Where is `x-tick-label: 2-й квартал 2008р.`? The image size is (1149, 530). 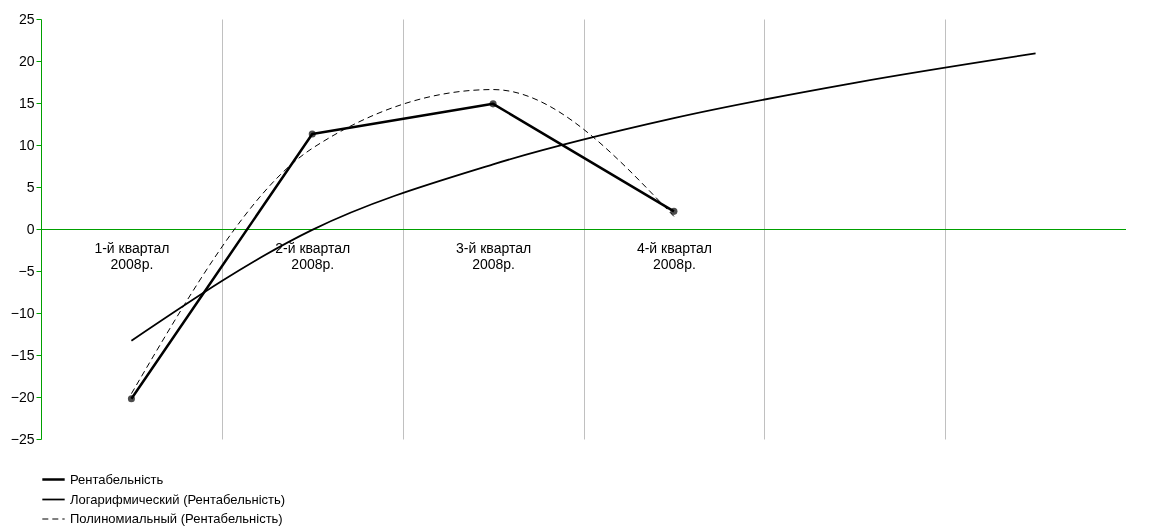
x-tick-label: 2-й квартал 2008р. is located at coordinates (313, 255).